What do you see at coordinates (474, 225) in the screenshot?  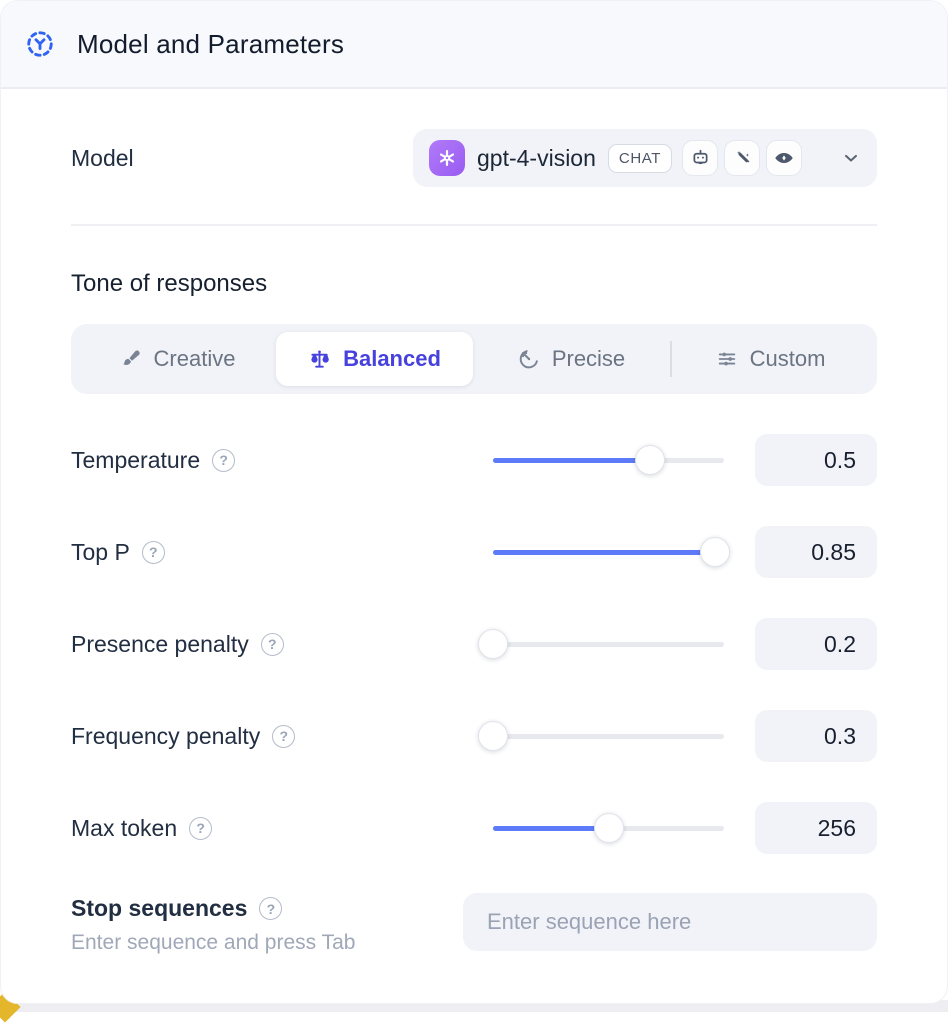 I see `section-divider` at bounding box center [474, 225].